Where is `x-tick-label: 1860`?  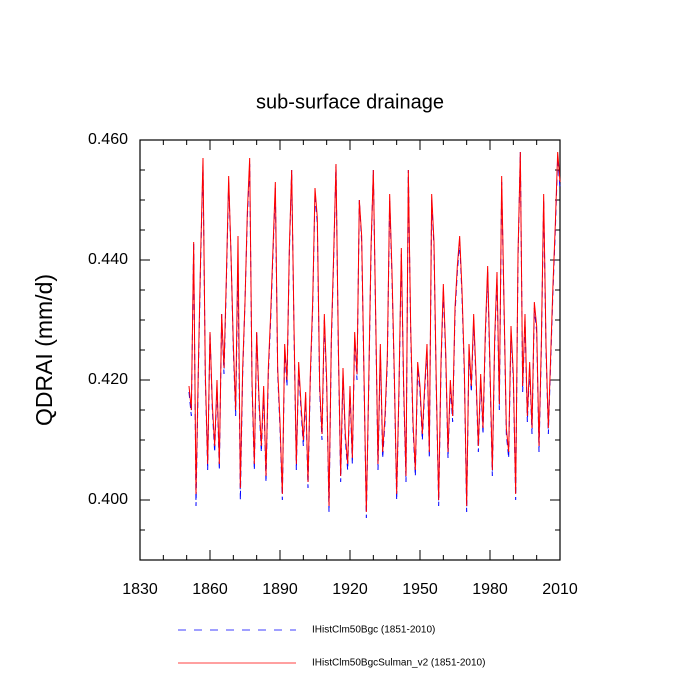 x-tick-label: 1860 is located at coordinates (210, 589).